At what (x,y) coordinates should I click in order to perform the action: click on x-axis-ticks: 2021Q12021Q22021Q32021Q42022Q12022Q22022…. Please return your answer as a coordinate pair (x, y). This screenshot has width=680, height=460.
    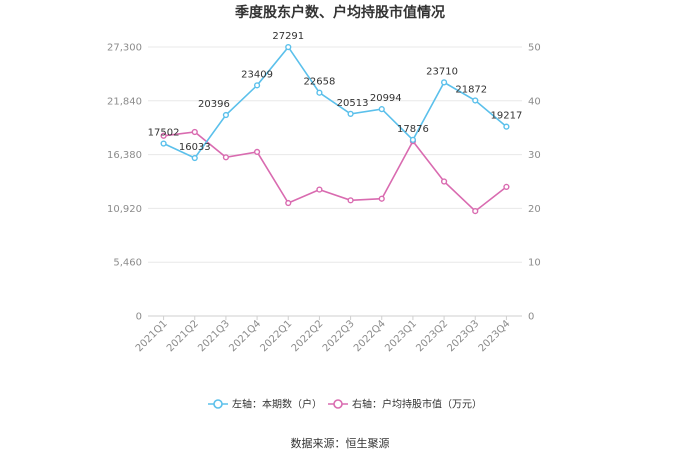
    Looking at the image, I should click on (323, 335).